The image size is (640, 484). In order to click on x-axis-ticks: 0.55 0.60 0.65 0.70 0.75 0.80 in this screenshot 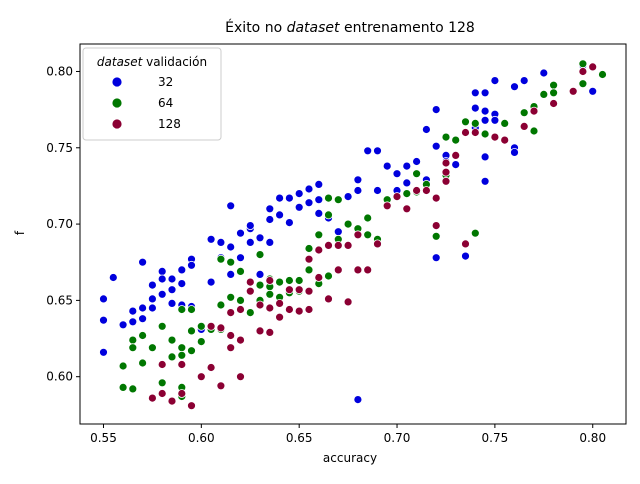, I will do `click(348, 434)`.